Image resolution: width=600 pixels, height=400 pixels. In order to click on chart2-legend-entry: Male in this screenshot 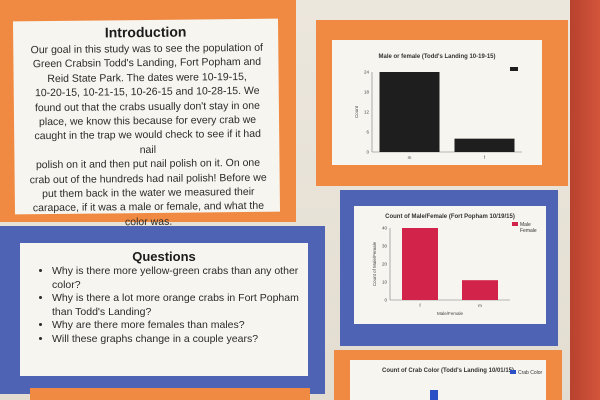, I will do `click(524, 225)`.